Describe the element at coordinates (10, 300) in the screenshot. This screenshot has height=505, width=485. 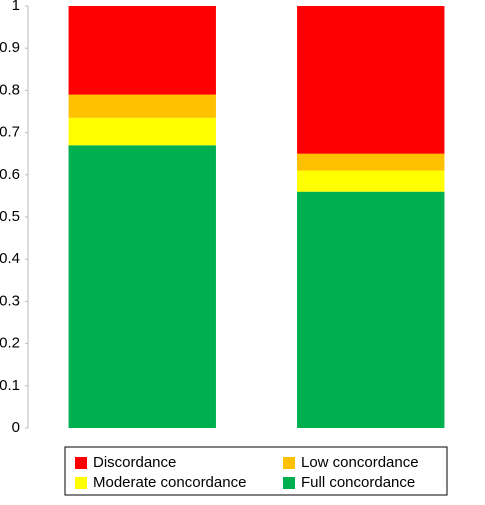
I see `y-tick-label: 0.3` at that location.